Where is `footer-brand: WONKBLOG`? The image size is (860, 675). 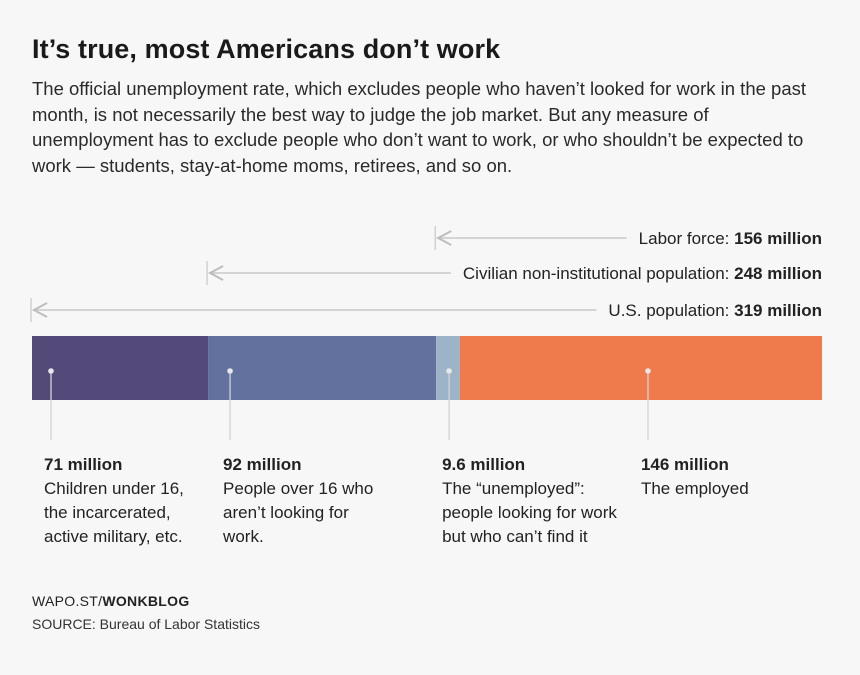
footer-brand: WONKBLOG is located at coordinates (146, 601).